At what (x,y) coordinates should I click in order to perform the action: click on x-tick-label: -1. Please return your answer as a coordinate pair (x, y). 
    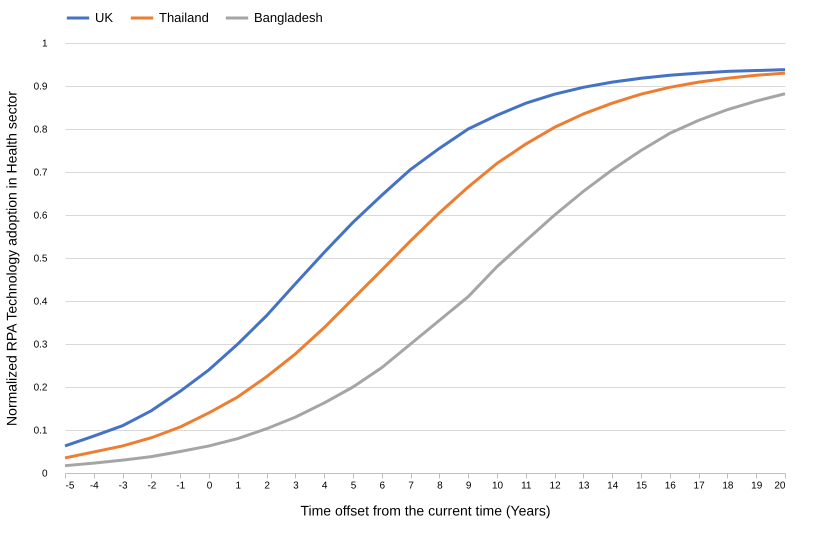
    Looking at the image, I should click on (181, 486).